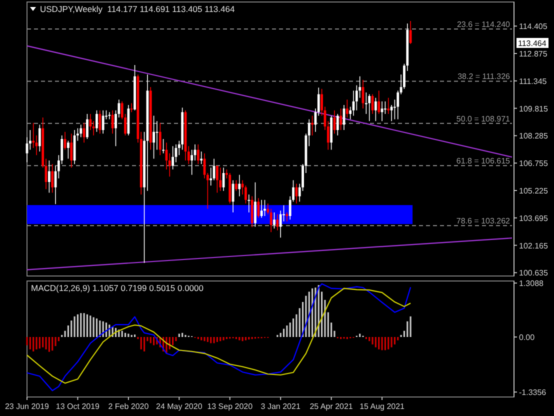 The image size is (554, 416). Describe the element at coordinates (533, 163) in the screenshot. I see `y-tick-label: 106.755` at that location.